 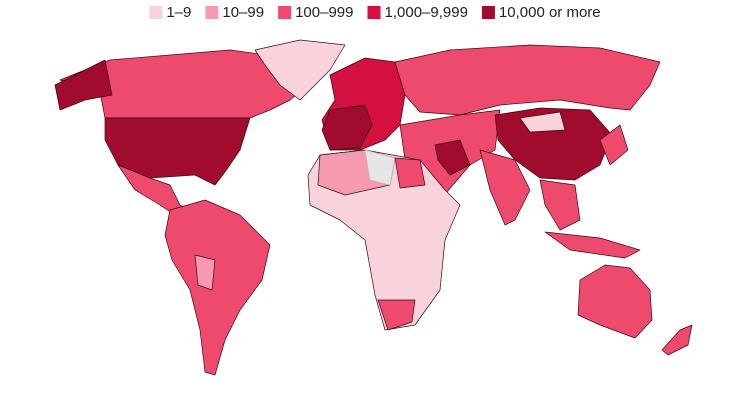 I want to click on legend: 1–9 10–99 100–999 1,000–9,999 10,000 or more, so click(x=375, y=12).